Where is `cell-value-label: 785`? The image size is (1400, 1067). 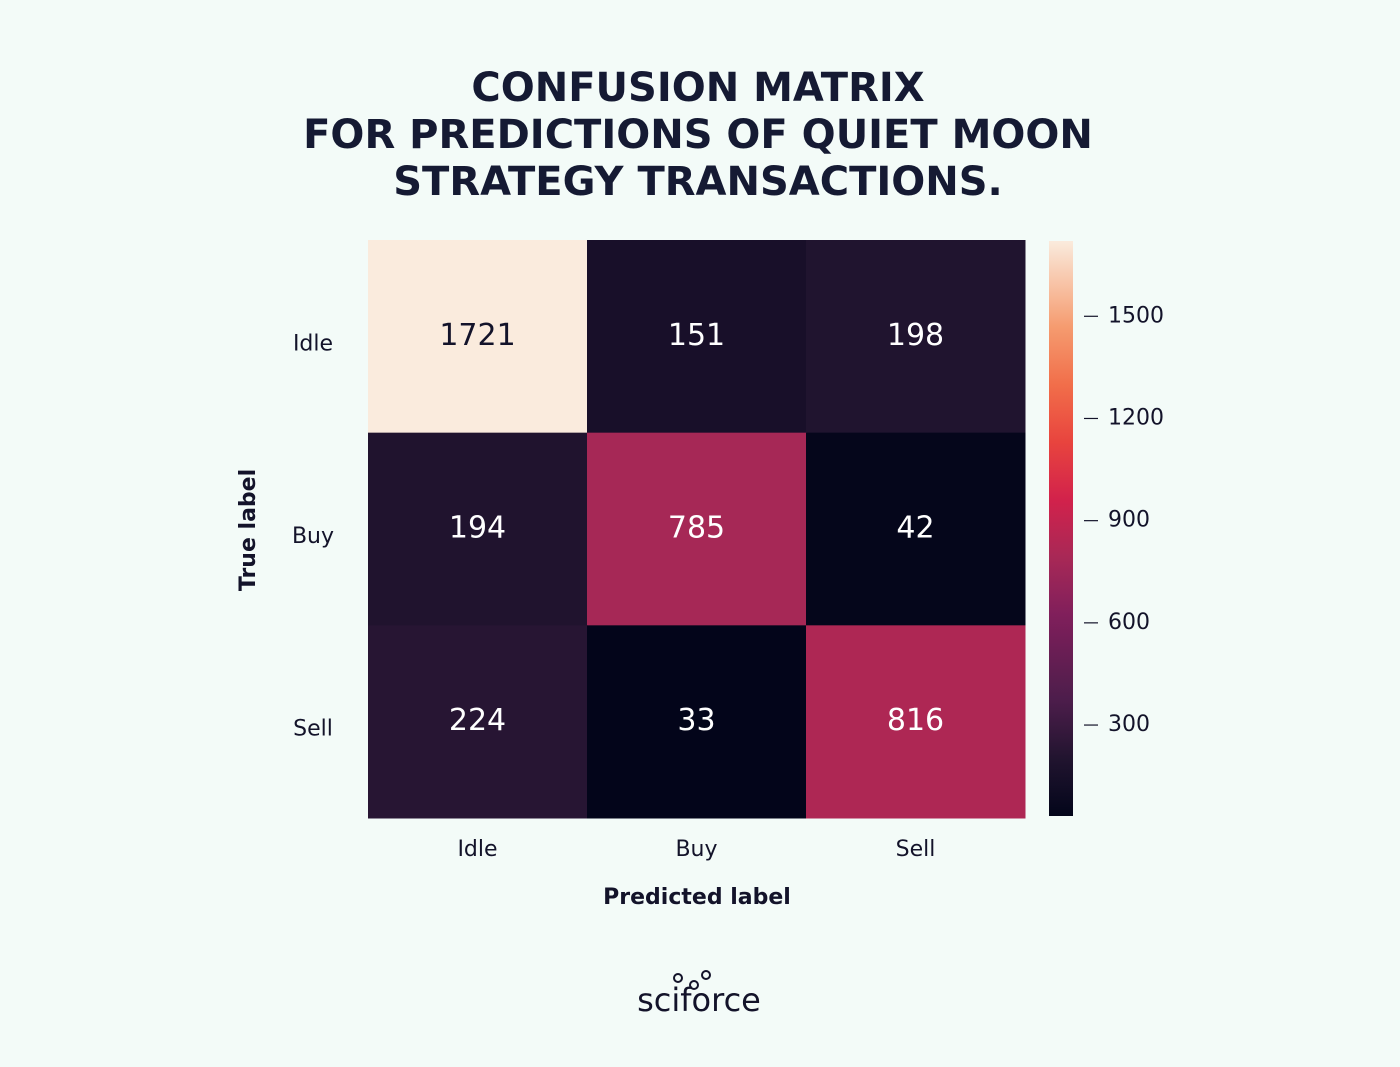 cell-value-label: 785 is located at coordinates (696, 528).